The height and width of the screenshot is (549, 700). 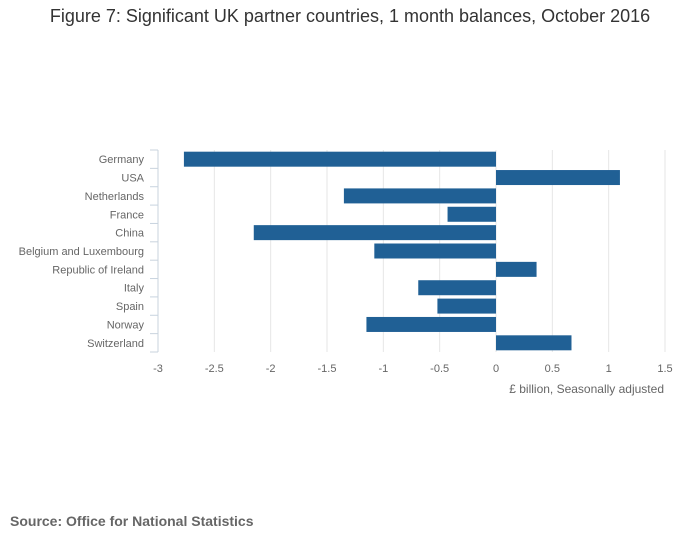 I want to click on category-label: Germany, so click(x=122, y=160).